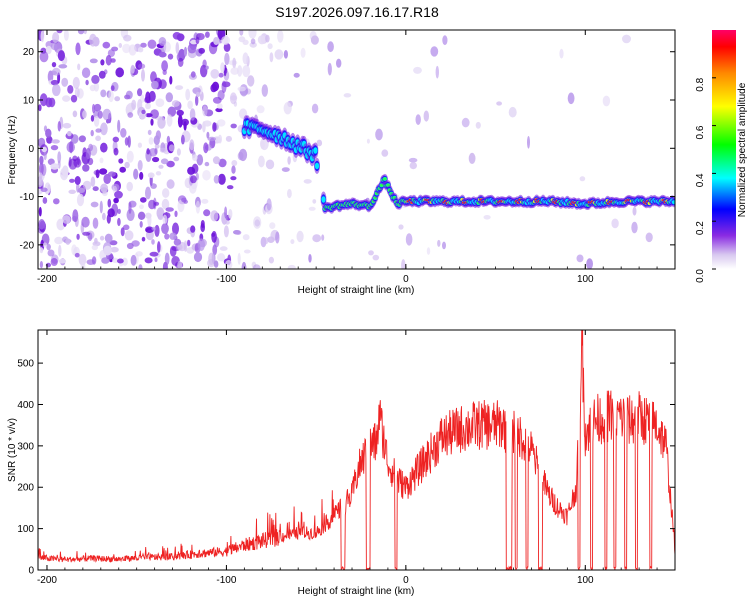 The height and width of the screenshot is (600, 750). I want to click on y-tick-label: 300, so click(25, 446).